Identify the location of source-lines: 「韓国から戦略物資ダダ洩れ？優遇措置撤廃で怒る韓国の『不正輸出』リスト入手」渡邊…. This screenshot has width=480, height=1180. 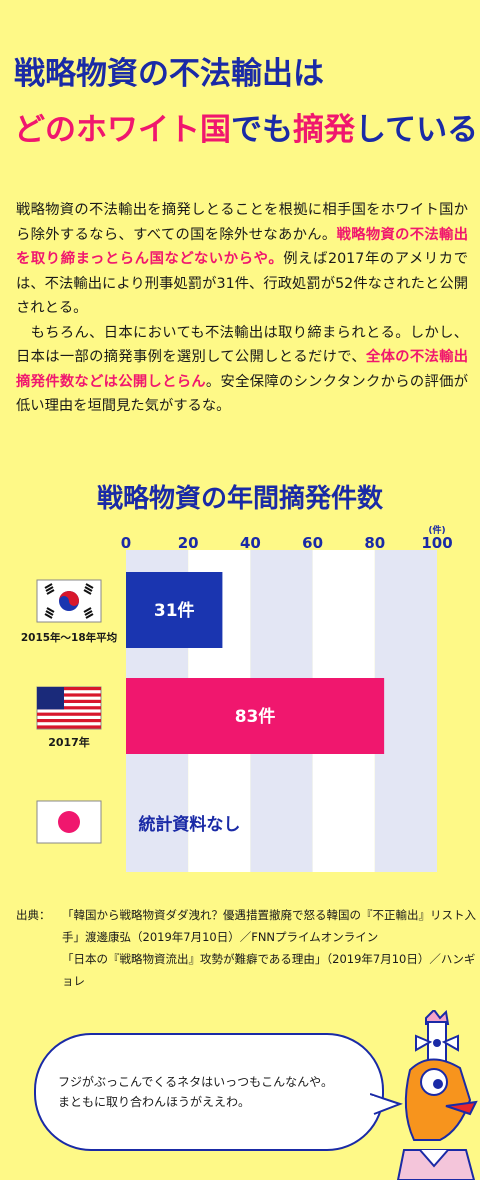
(269, 948).